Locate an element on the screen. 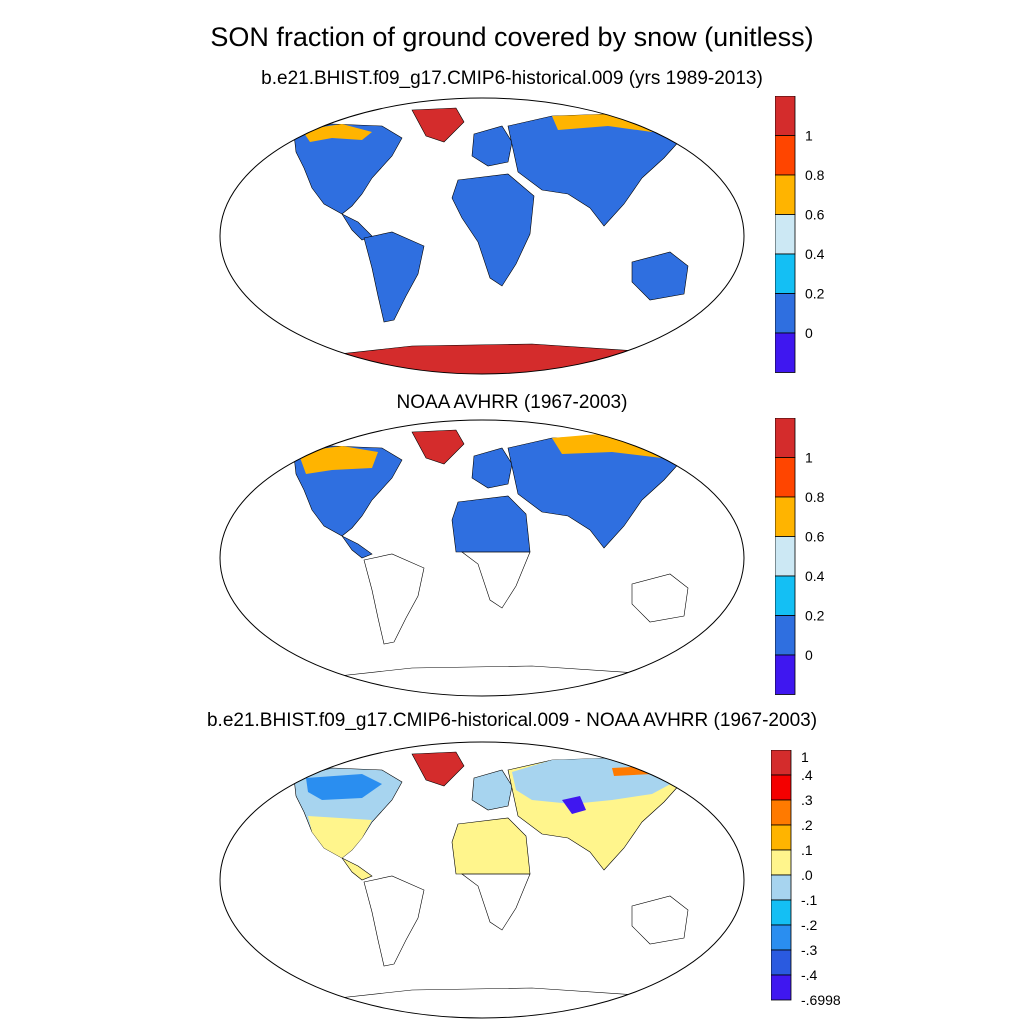 The width and height of the screenshot is (1024, 1024). north-america-land is located at coordinates (348, 169).